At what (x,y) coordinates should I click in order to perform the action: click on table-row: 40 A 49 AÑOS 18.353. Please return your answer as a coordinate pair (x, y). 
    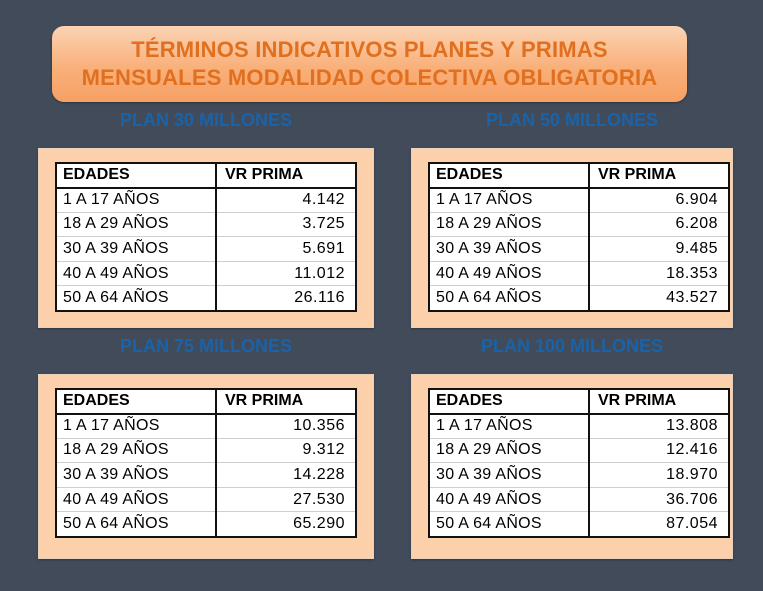
    Looking at the image, I should click on (579, 274).